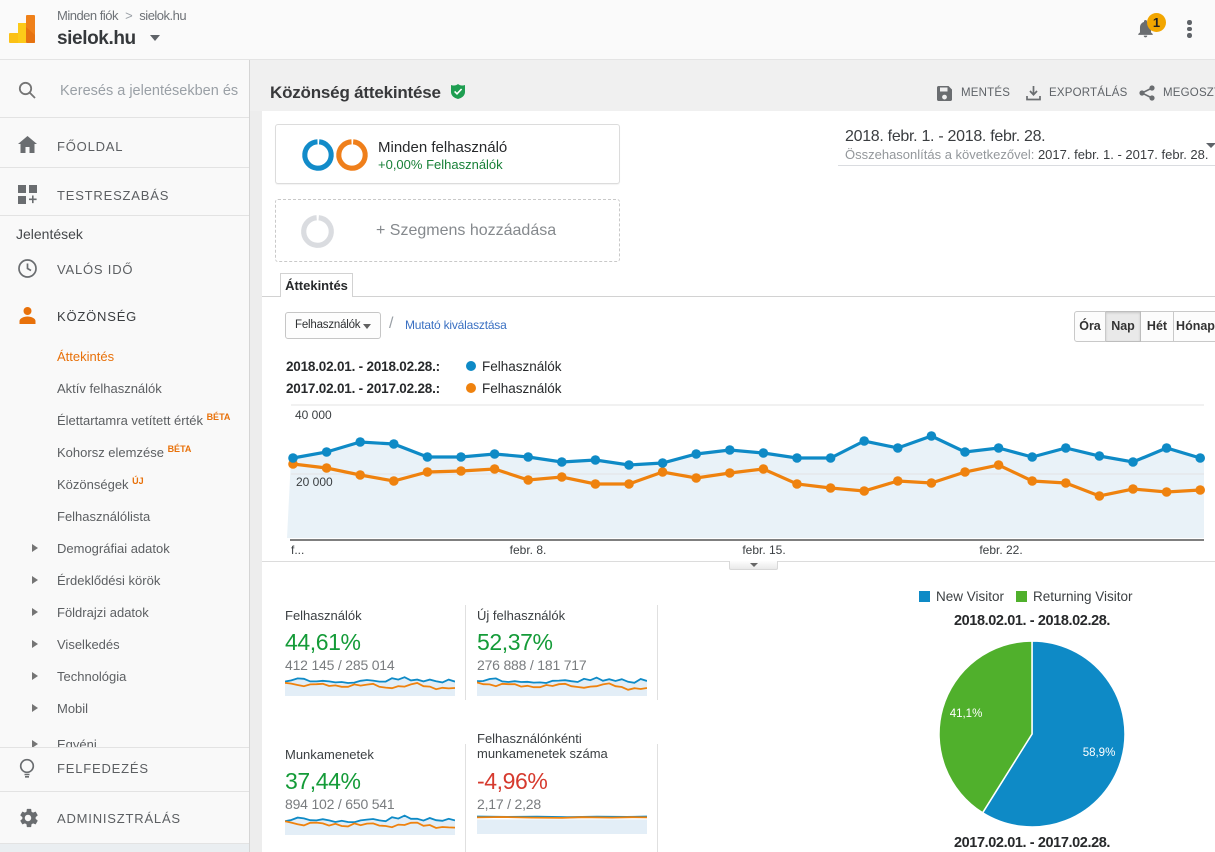 Image resolution: width=1215 pixels, height=852 pixels. I want to click on svg-text: 58,9%, so click(1099, 753).